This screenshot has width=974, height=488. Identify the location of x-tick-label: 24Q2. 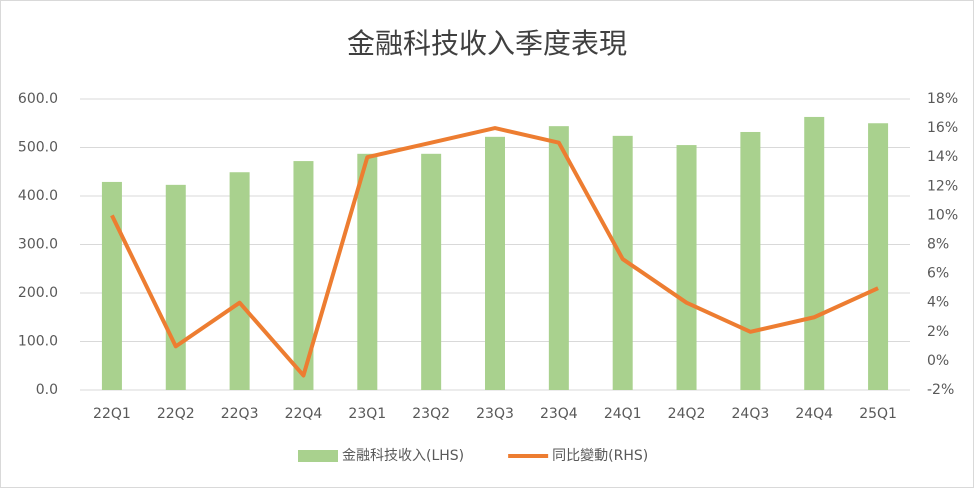
(687, 414).